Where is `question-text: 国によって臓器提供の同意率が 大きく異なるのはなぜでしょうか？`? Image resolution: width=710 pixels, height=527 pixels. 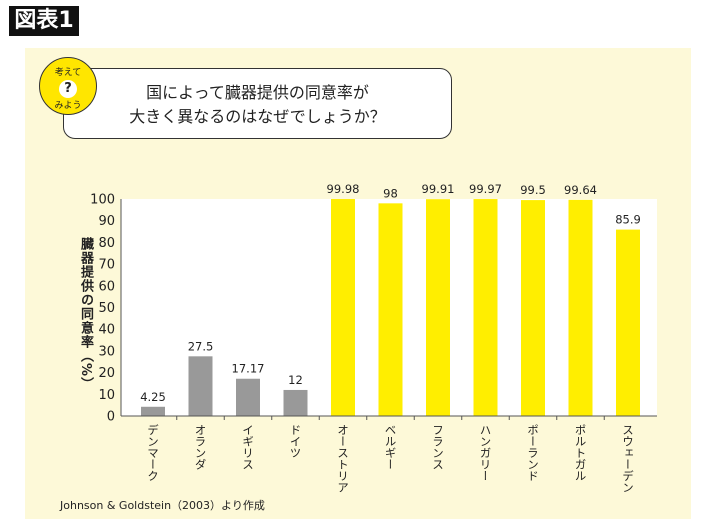
question-text: 国によって臓器提供の同意率が 大きく異なるのはなぜでしょうか？ is located at coordinates (257, 105).